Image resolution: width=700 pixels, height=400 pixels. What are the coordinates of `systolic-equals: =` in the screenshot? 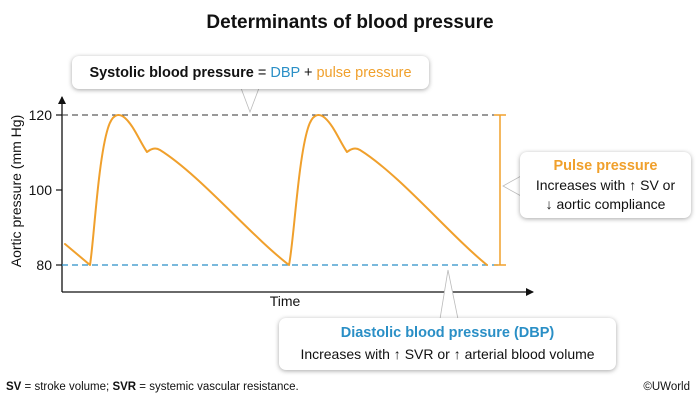 It's located at (262, 72).